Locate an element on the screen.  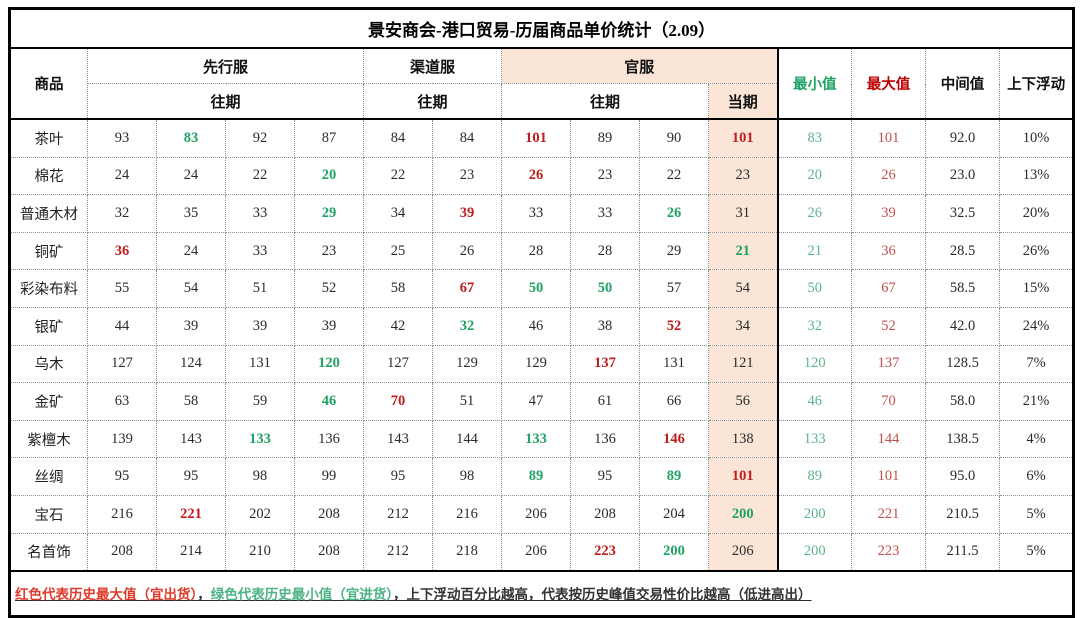
product-name: 丝绸 is located at coordinates (48, 476).